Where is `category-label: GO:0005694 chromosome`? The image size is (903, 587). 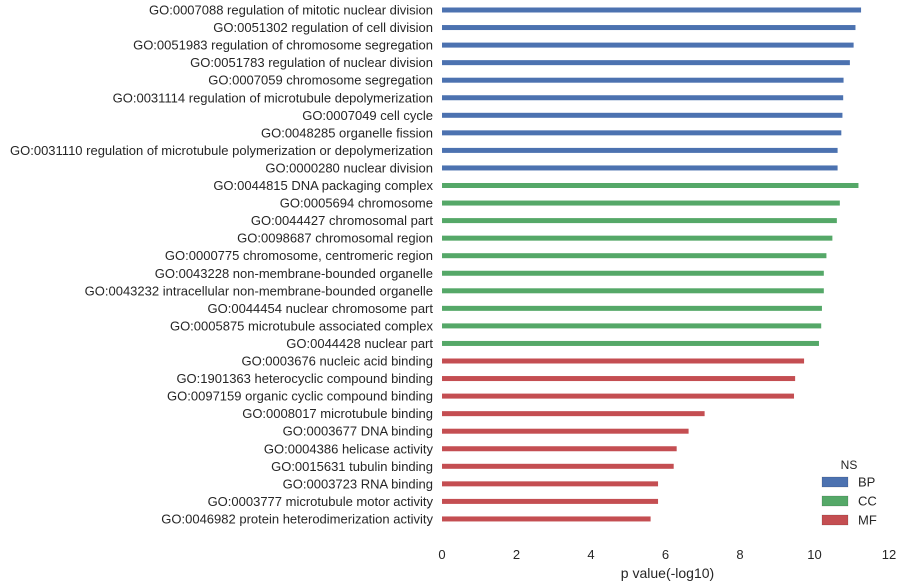 category-label: GO:0005694 chromosome is located at coordinates (356, 203).